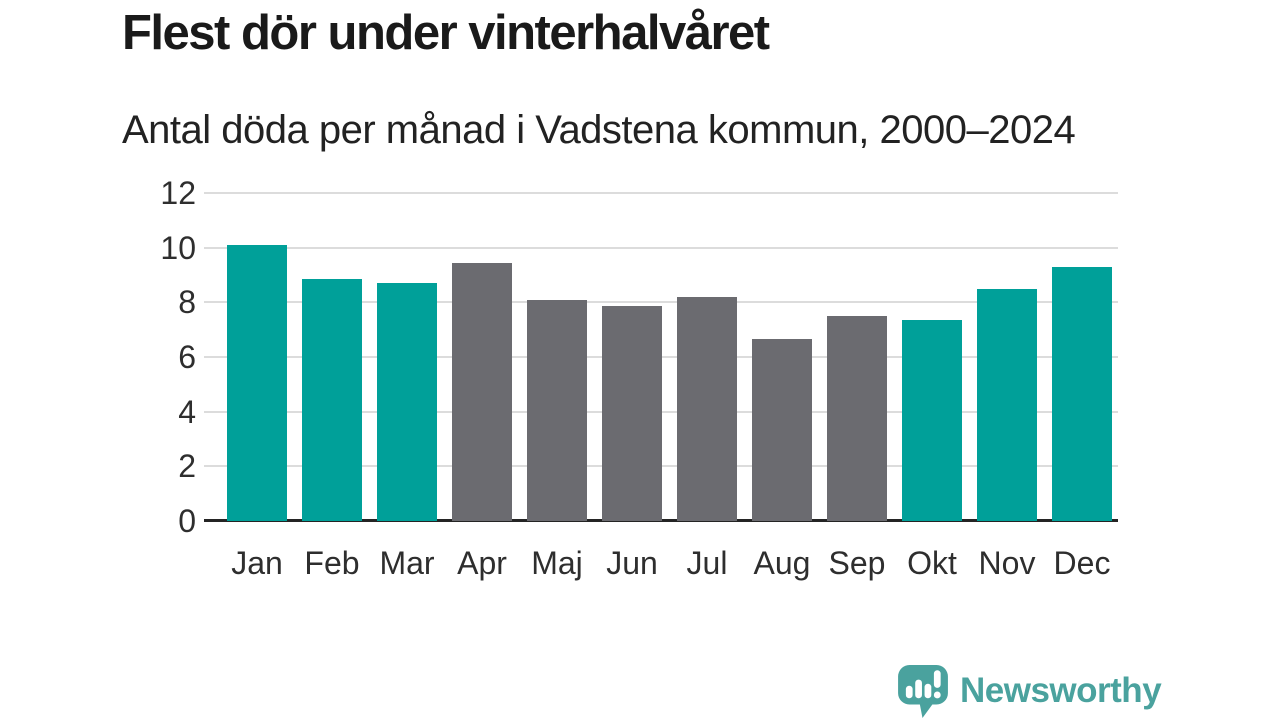 This screenshot has height=720, width=1280. What do you see at coordinates (178, 193) in the screenshot?
I see `y-tick-label-12: 12` at bounding box center [178, 193].